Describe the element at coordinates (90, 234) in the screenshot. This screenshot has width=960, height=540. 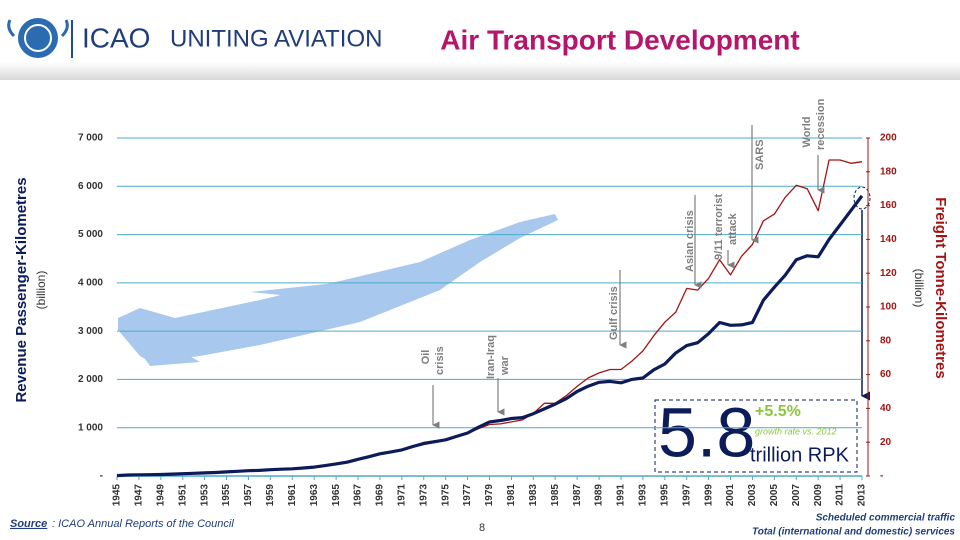
I see `y-tick-label: 5 000` at that location.